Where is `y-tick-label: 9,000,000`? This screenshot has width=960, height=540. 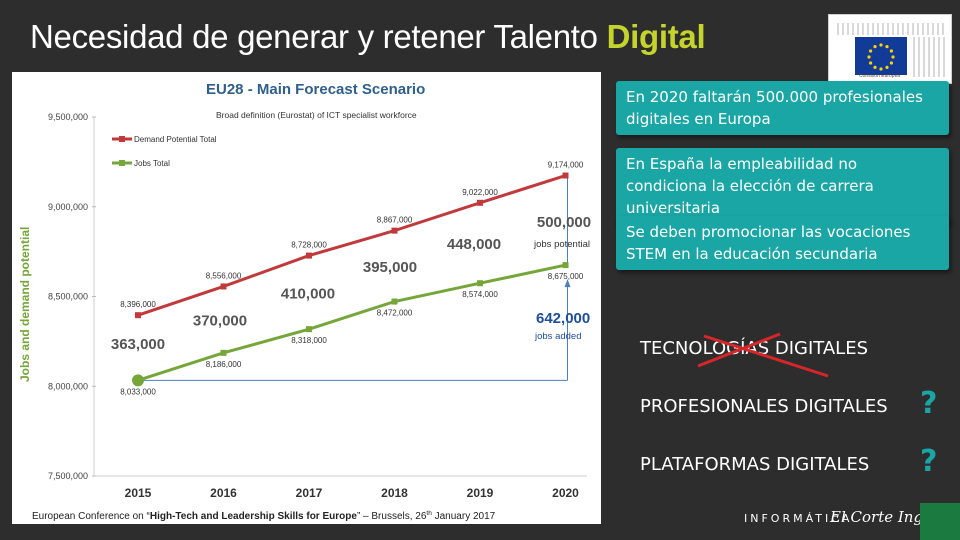
y-tick-label: 9,000,000 is located at coordinates (68, 207).